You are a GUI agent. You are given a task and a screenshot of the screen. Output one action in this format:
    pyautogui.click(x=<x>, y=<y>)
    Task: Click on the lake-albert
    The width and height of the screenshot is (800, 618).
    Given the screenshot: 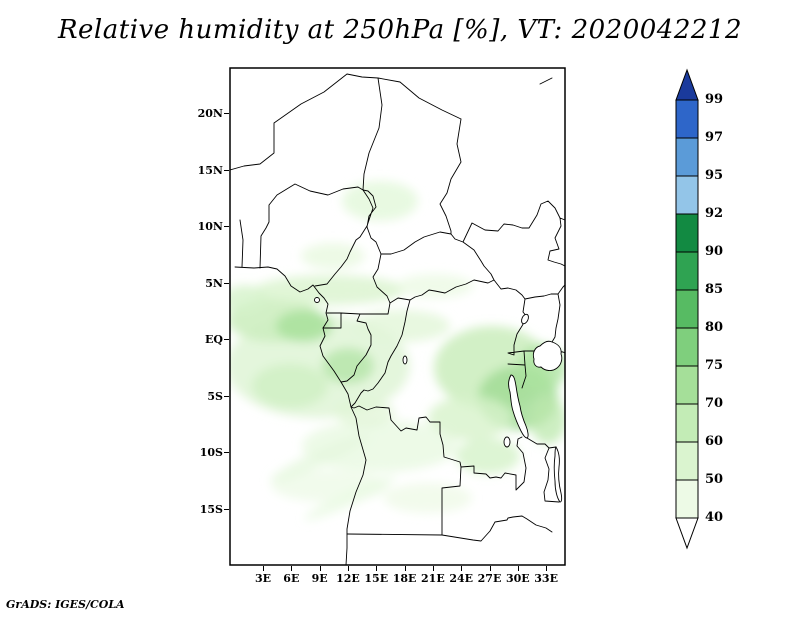 What is the action you would take?
    pyautogui.click(x=525, y=319)
    